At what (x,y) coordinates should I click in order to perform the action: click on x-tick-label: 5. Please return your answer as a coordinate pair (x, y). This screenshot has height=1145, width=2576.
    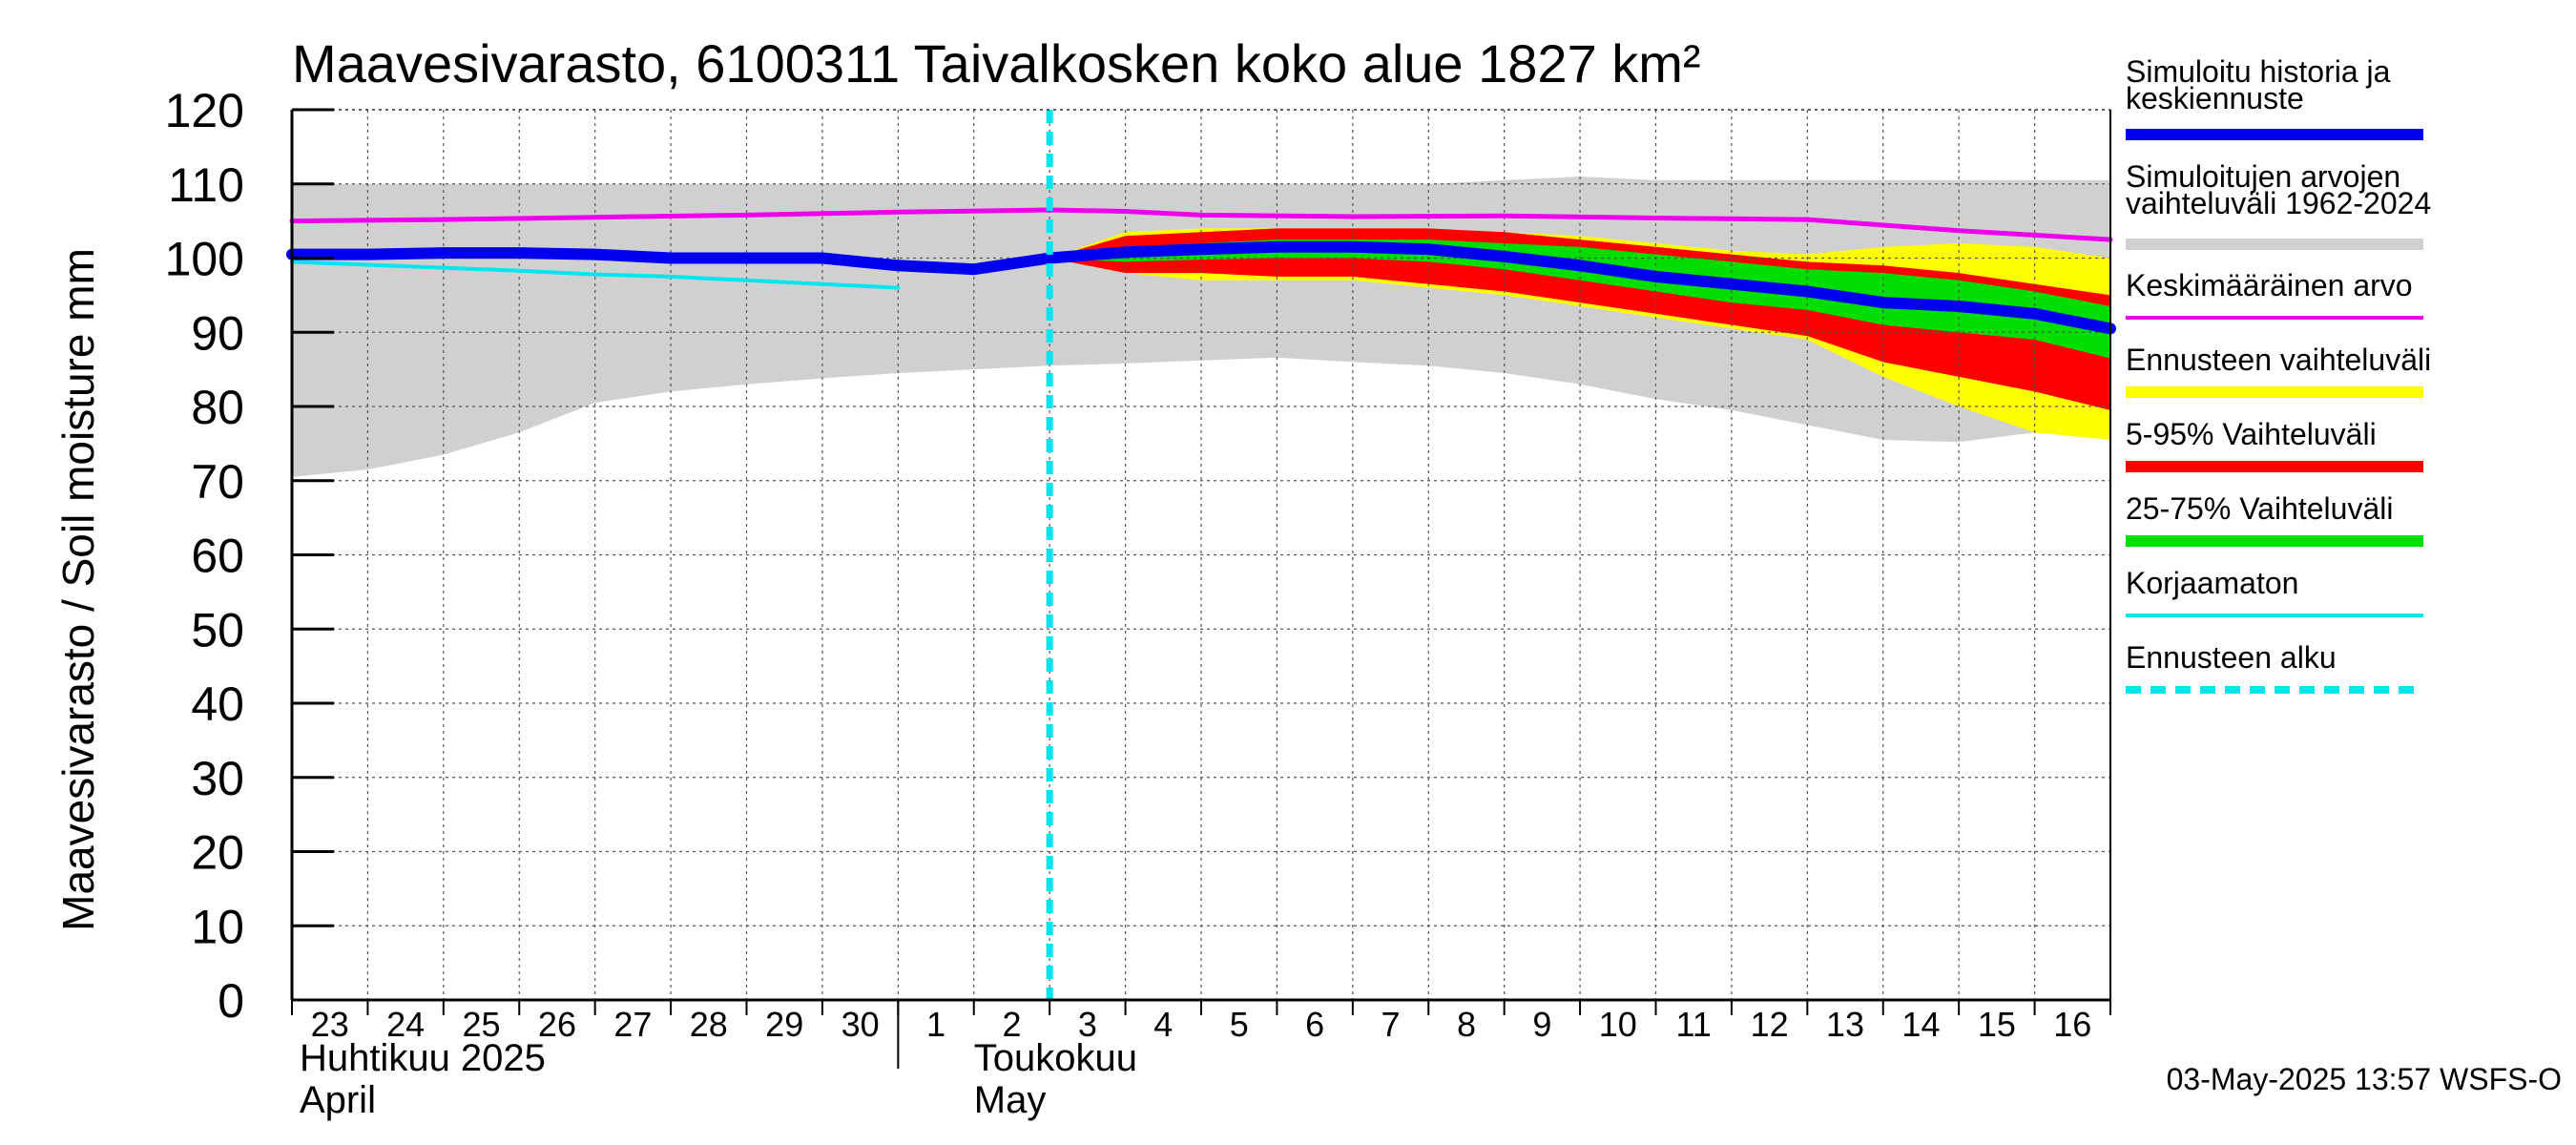
    Looking at the image, I should click on (1239, 1025).